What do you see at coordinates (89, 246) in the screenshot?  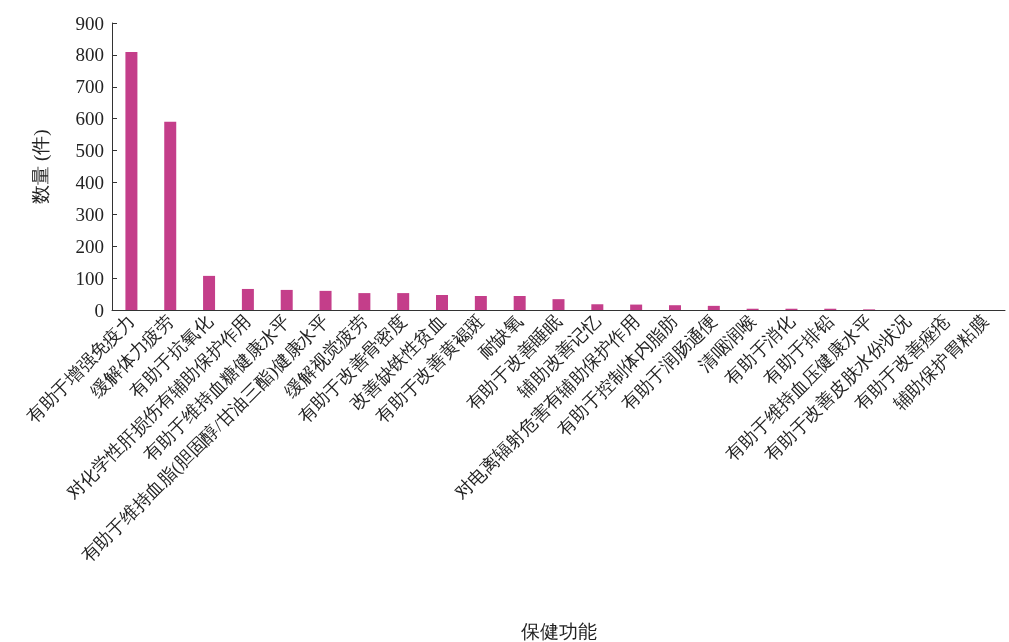 I see `y-tick-label: 200` at bounding box center [89, 246].